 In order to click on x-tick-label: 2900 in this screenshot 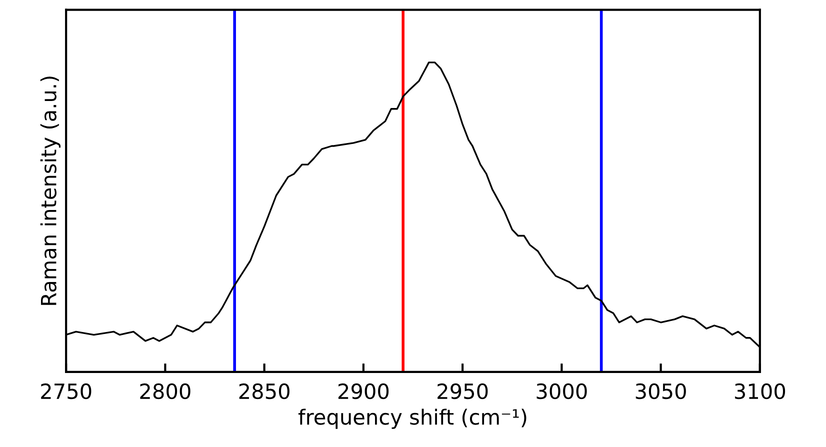, I will do `click(363, 391)`.